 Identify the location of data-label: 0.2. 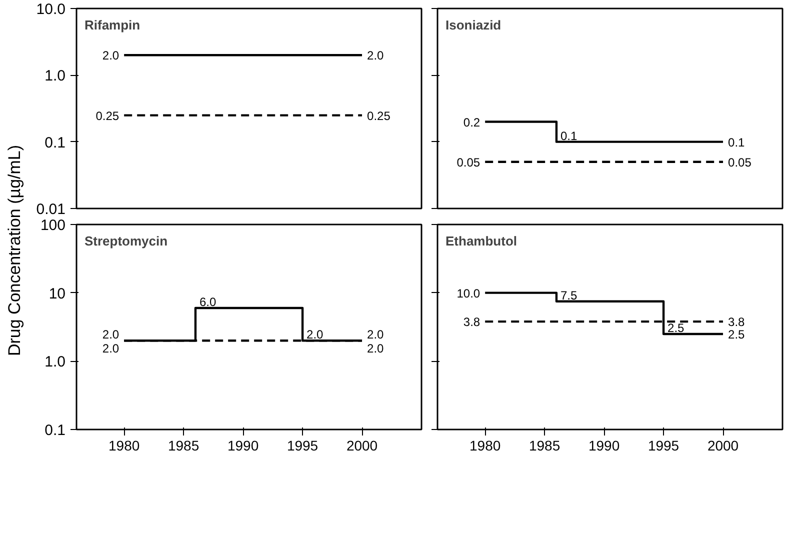
(471, 122).